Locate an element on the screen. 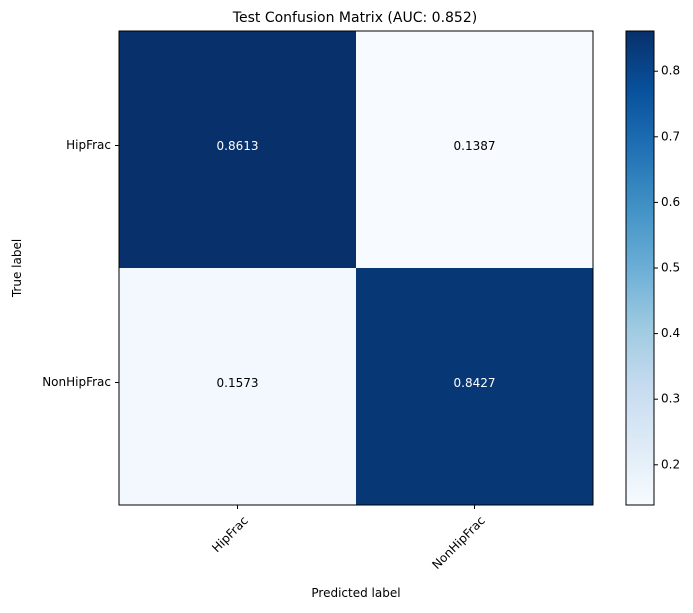  colorbar-tick-label: 0.4 is located at coordinates (670, 333).